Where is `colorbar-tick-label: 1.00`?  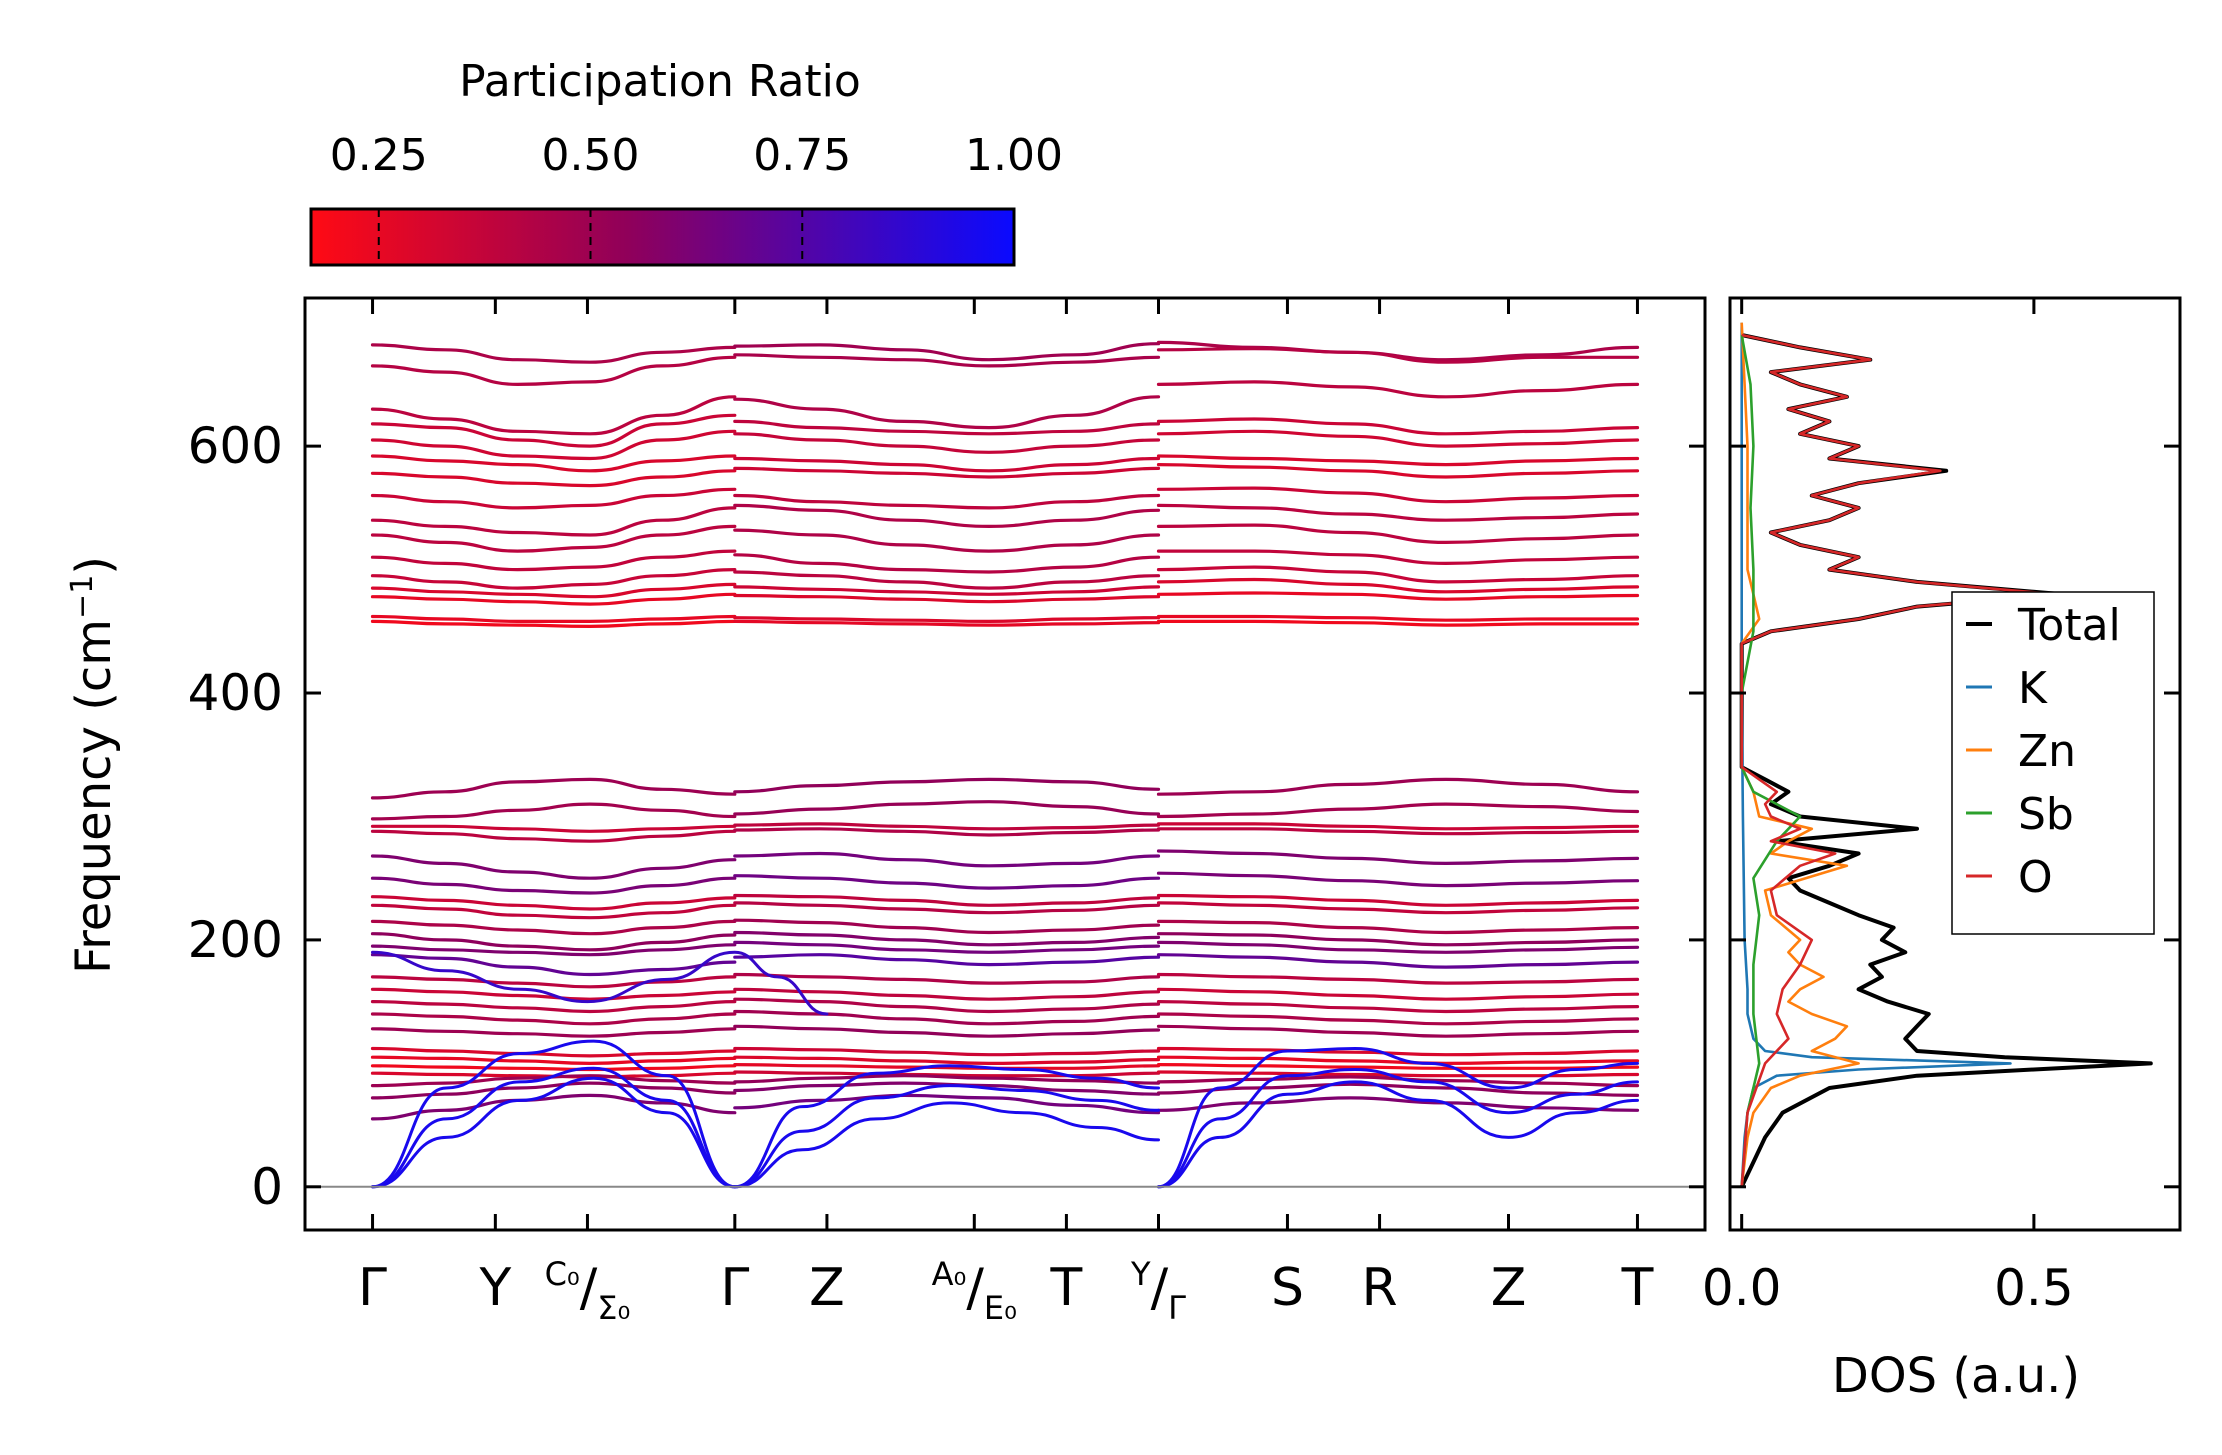 colorbar-tick-label: 1.00 is located at coordinates (1014, 155).